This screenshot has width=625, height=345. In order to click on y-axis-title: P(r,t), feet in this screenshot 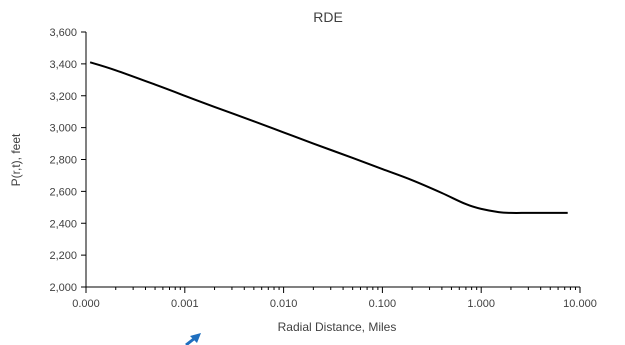, I will do `click(16, 159)`.